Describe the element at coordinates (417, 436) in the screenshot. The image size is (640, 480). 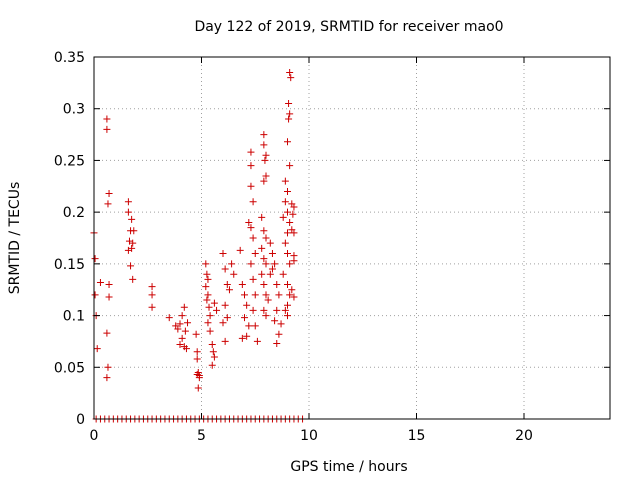
I see `x-tick-label: 15` at that location.